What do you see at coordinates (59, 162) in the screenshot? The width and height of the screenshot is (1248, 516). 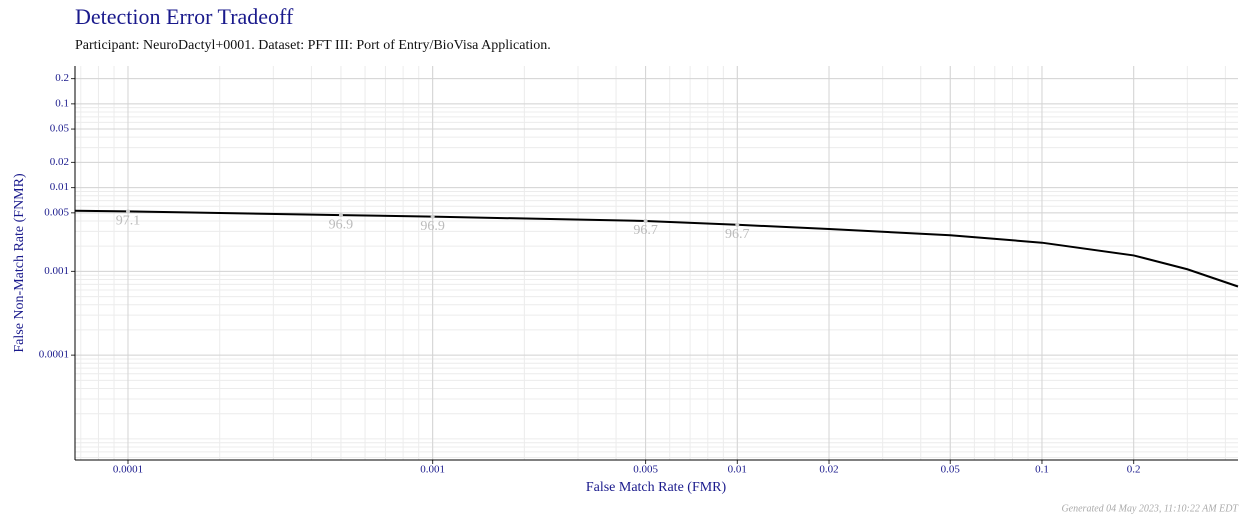 I see `y-tick-label: 0.02` at bounding box center [59, 162].